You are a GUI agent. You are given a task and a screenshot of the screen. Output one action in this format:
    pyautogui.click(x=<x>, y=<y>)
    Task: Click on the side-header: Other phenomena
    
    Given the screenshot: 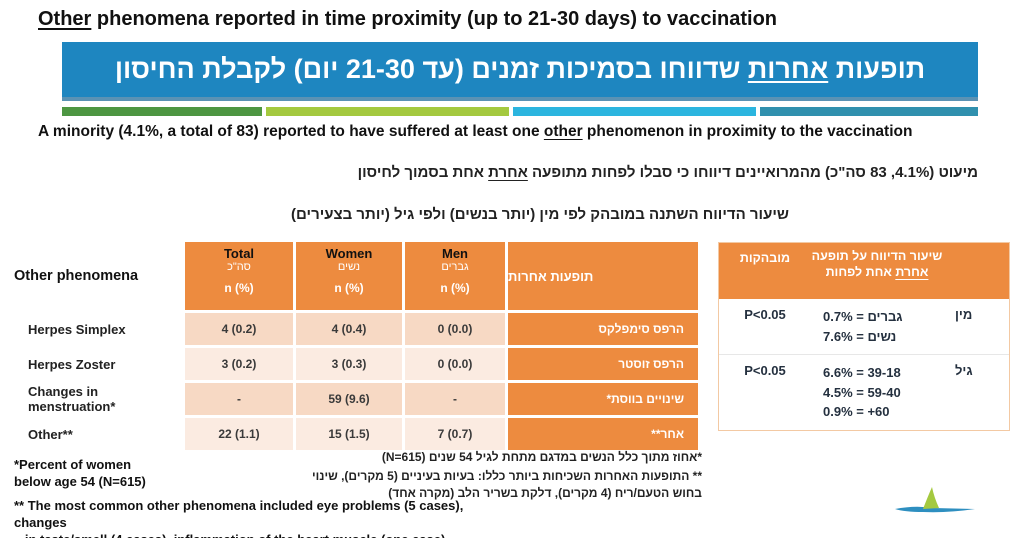 What is the action you would take?
    pyautogui.click(x=76, y=276)
    